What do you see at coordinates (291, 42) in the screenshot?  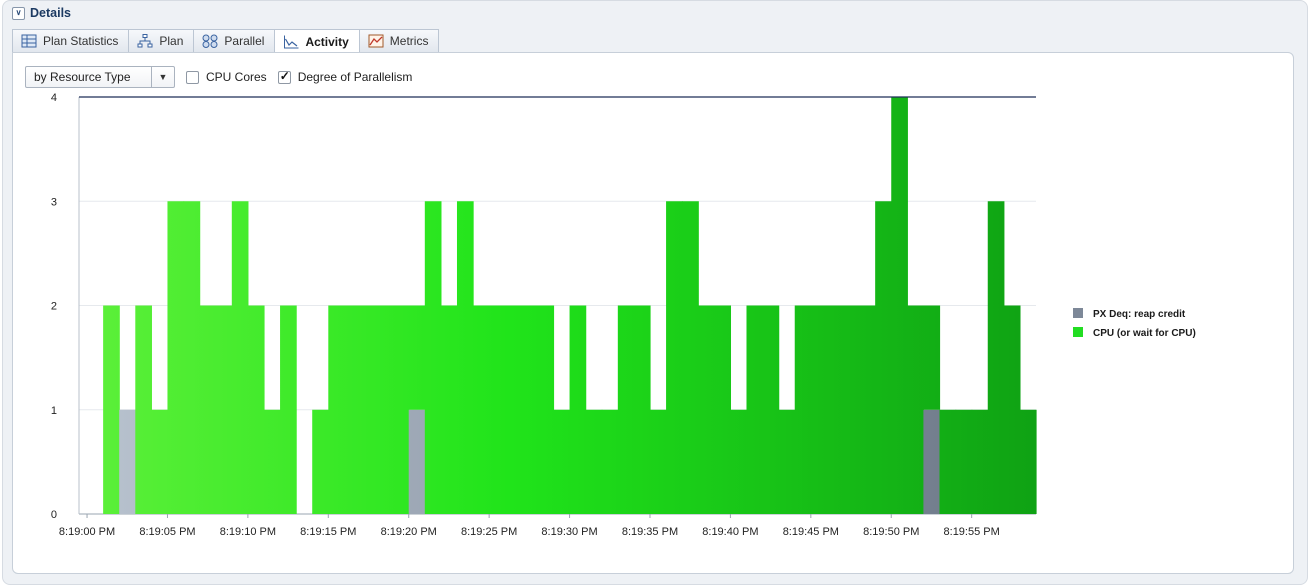 I see `activity-chart-icon` at bounding box center [291, 42].